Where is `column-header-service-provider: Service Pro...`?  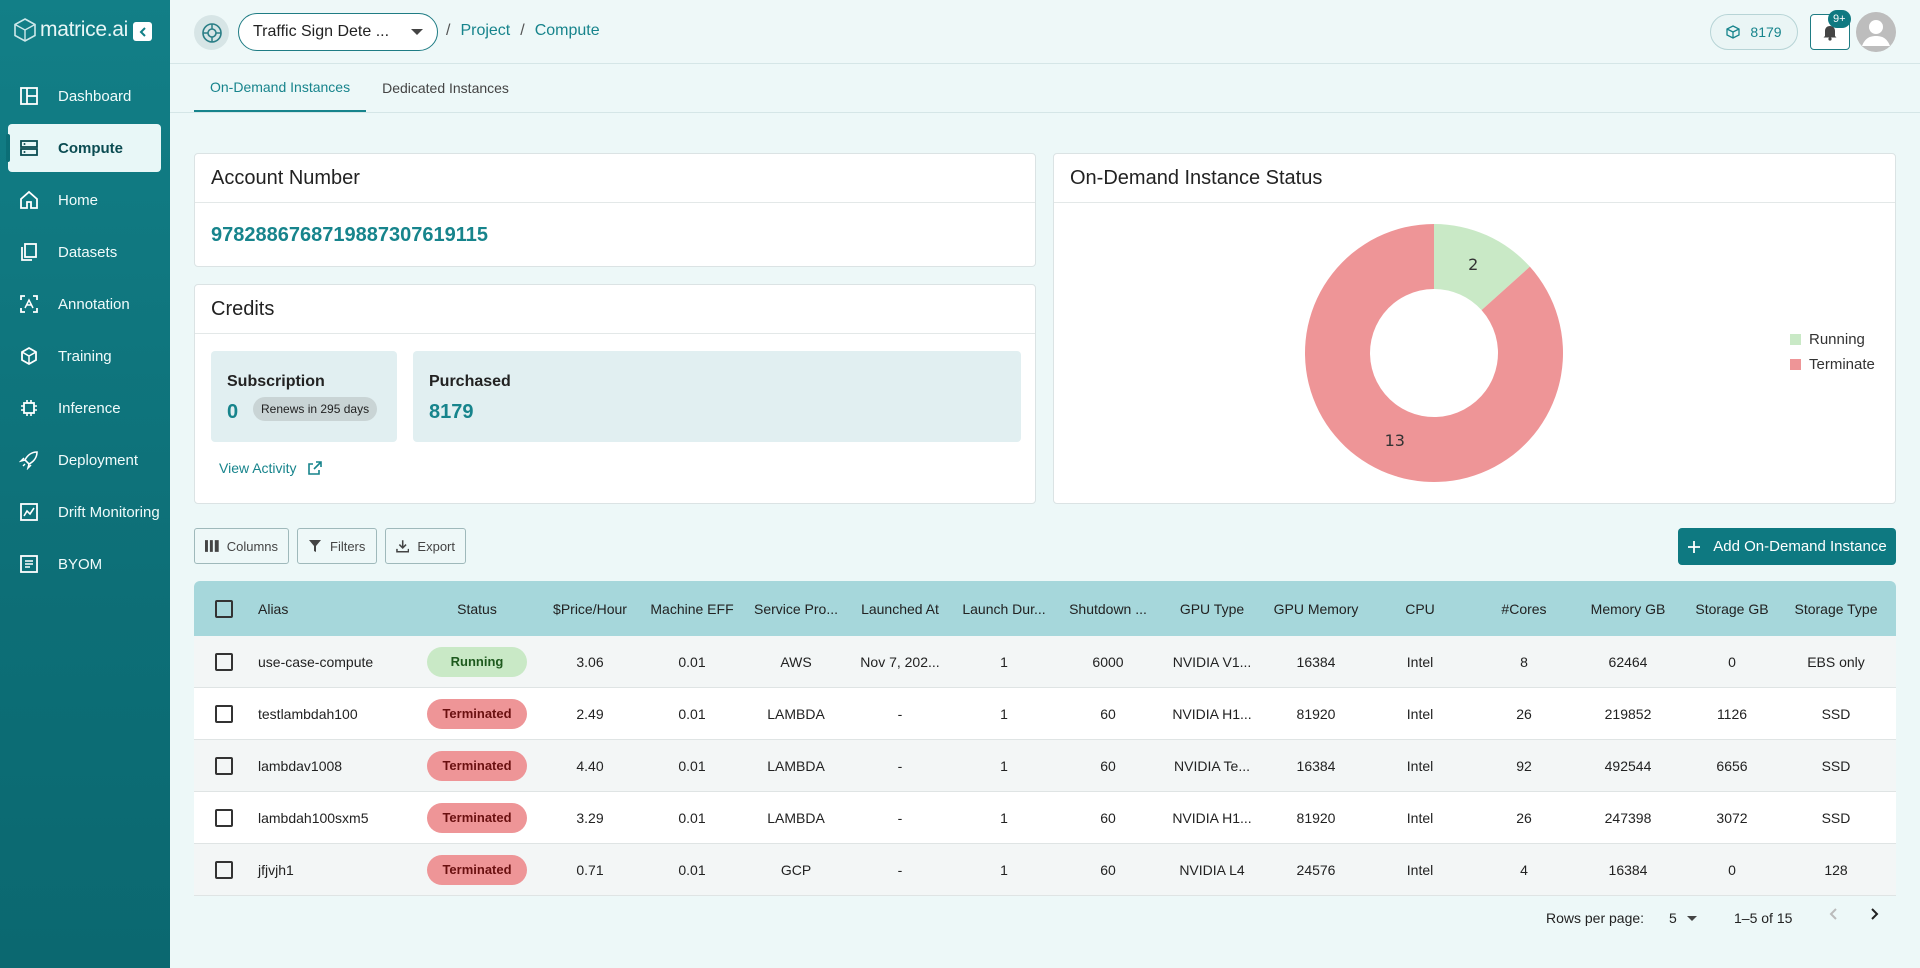 column-header-service-provider: Service Pro... is located at coordinates (796, 608).